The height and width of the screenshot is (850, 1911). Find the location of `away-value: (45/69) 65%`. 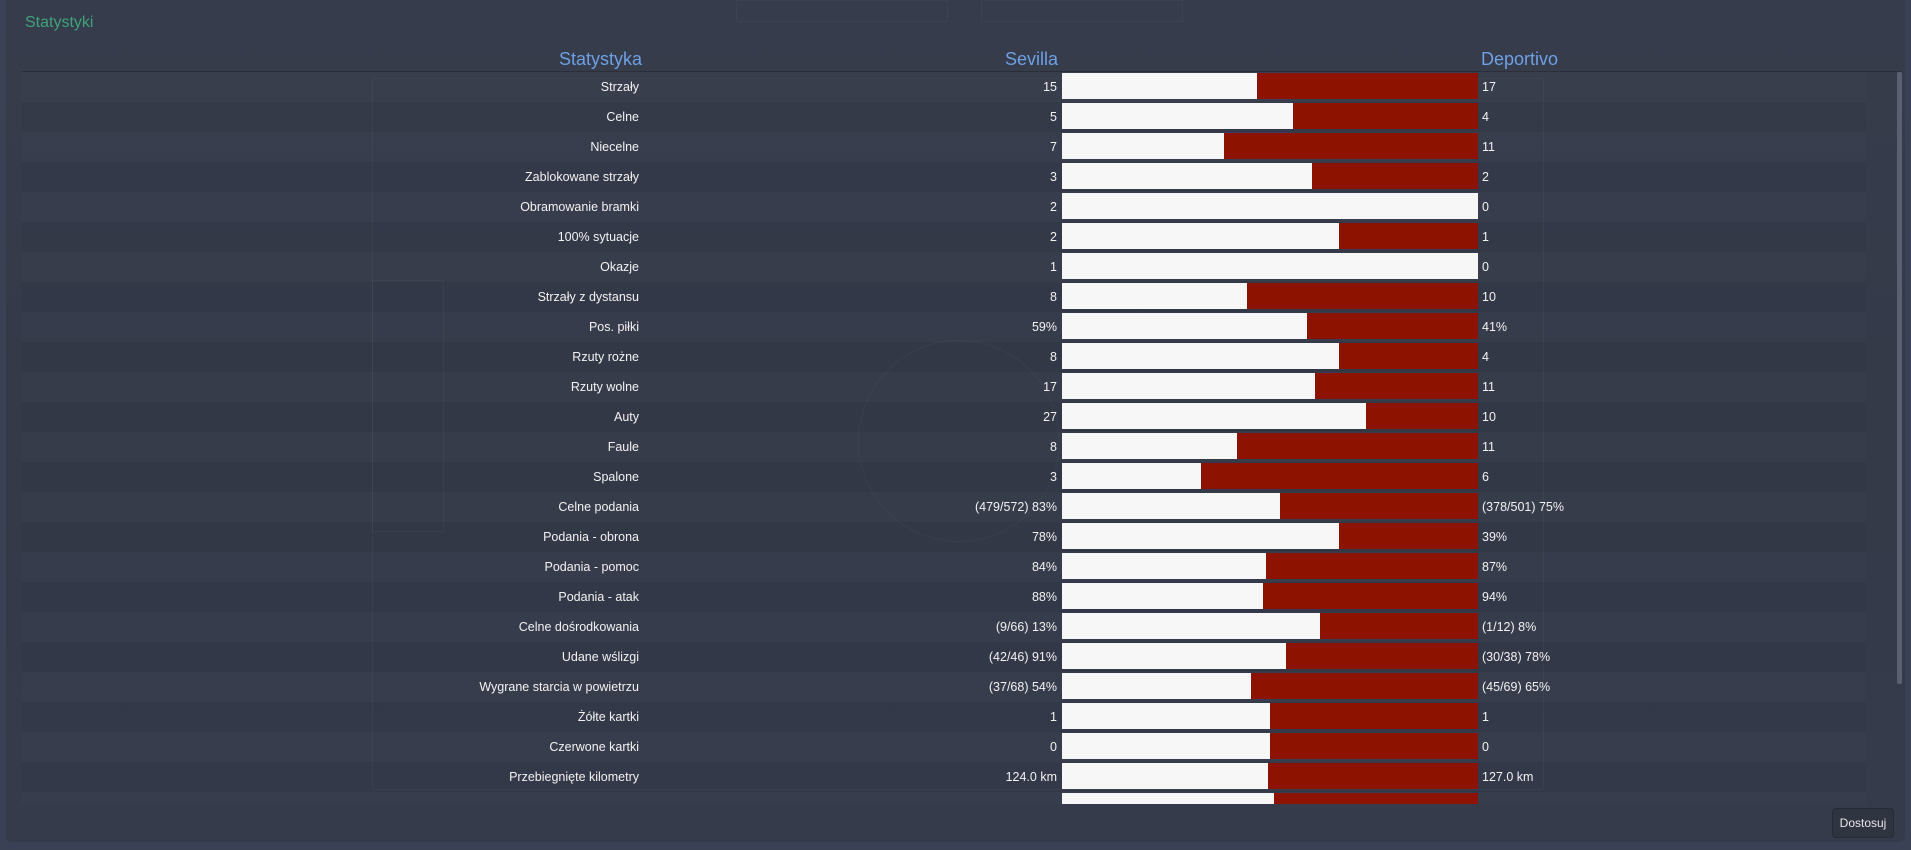

away-value: (45/69) 65% is located at coordinates (1516, 687).